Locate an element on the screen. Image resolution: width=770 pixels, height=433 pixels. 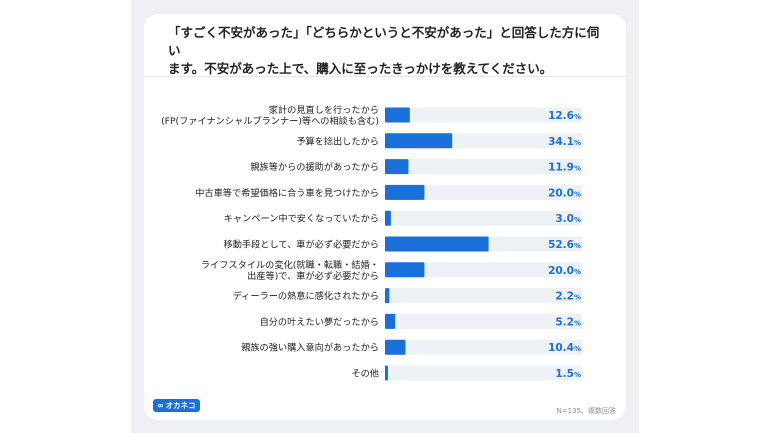
category-label: ディーラーの熱意に感化されたから is located at coordinates (306, 296).